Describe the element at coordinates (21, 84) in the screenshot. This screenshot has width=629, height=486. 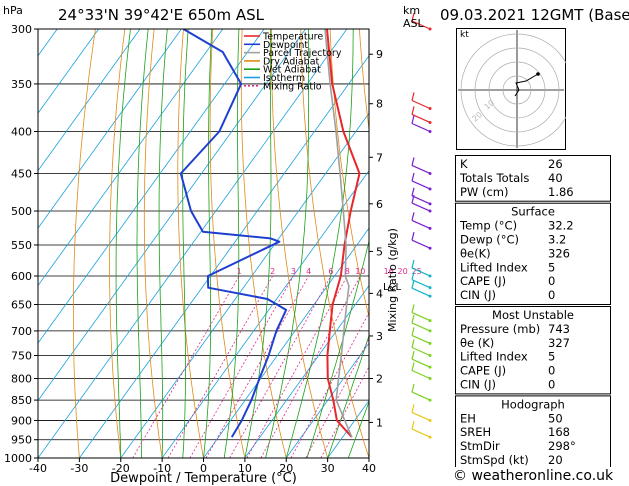
I see `pressure-tick-label: 350` at that location.